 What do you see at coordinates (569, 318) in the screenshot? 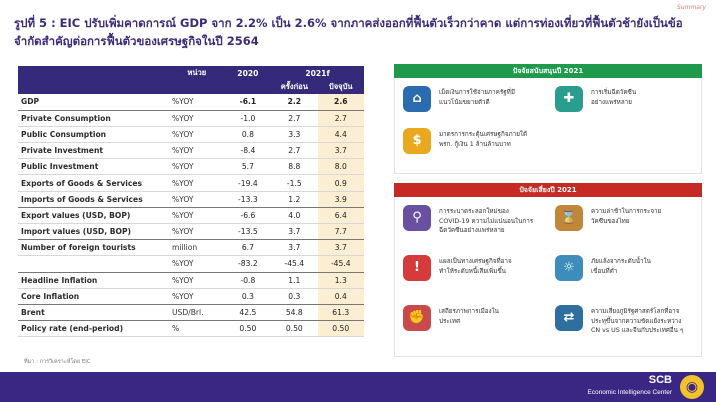
I see `trade-war-icon: ⇄` at bounding box center [569, 318].